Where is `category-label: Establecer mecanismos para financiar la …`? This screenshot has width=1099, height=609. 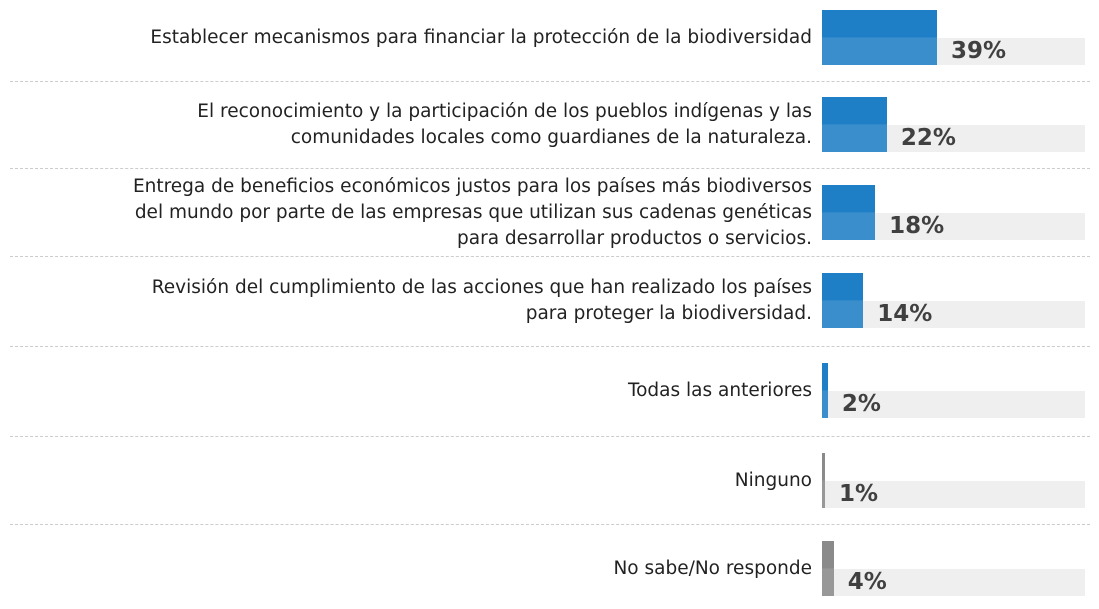 category-label: Establecer mecanismos para financiar la … is located at coordinates (416, 37).